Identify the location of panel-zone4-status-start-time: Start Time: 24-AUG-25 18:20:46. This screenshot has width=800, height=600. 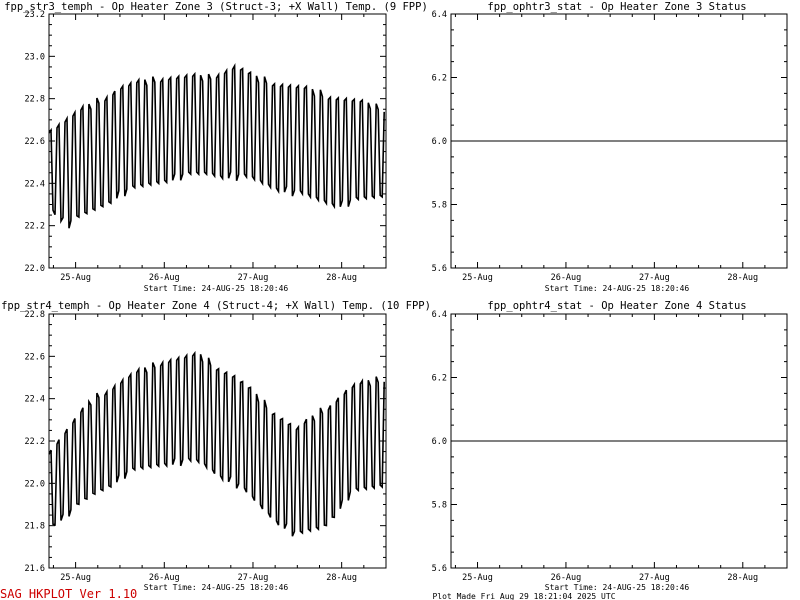
(617, 587).